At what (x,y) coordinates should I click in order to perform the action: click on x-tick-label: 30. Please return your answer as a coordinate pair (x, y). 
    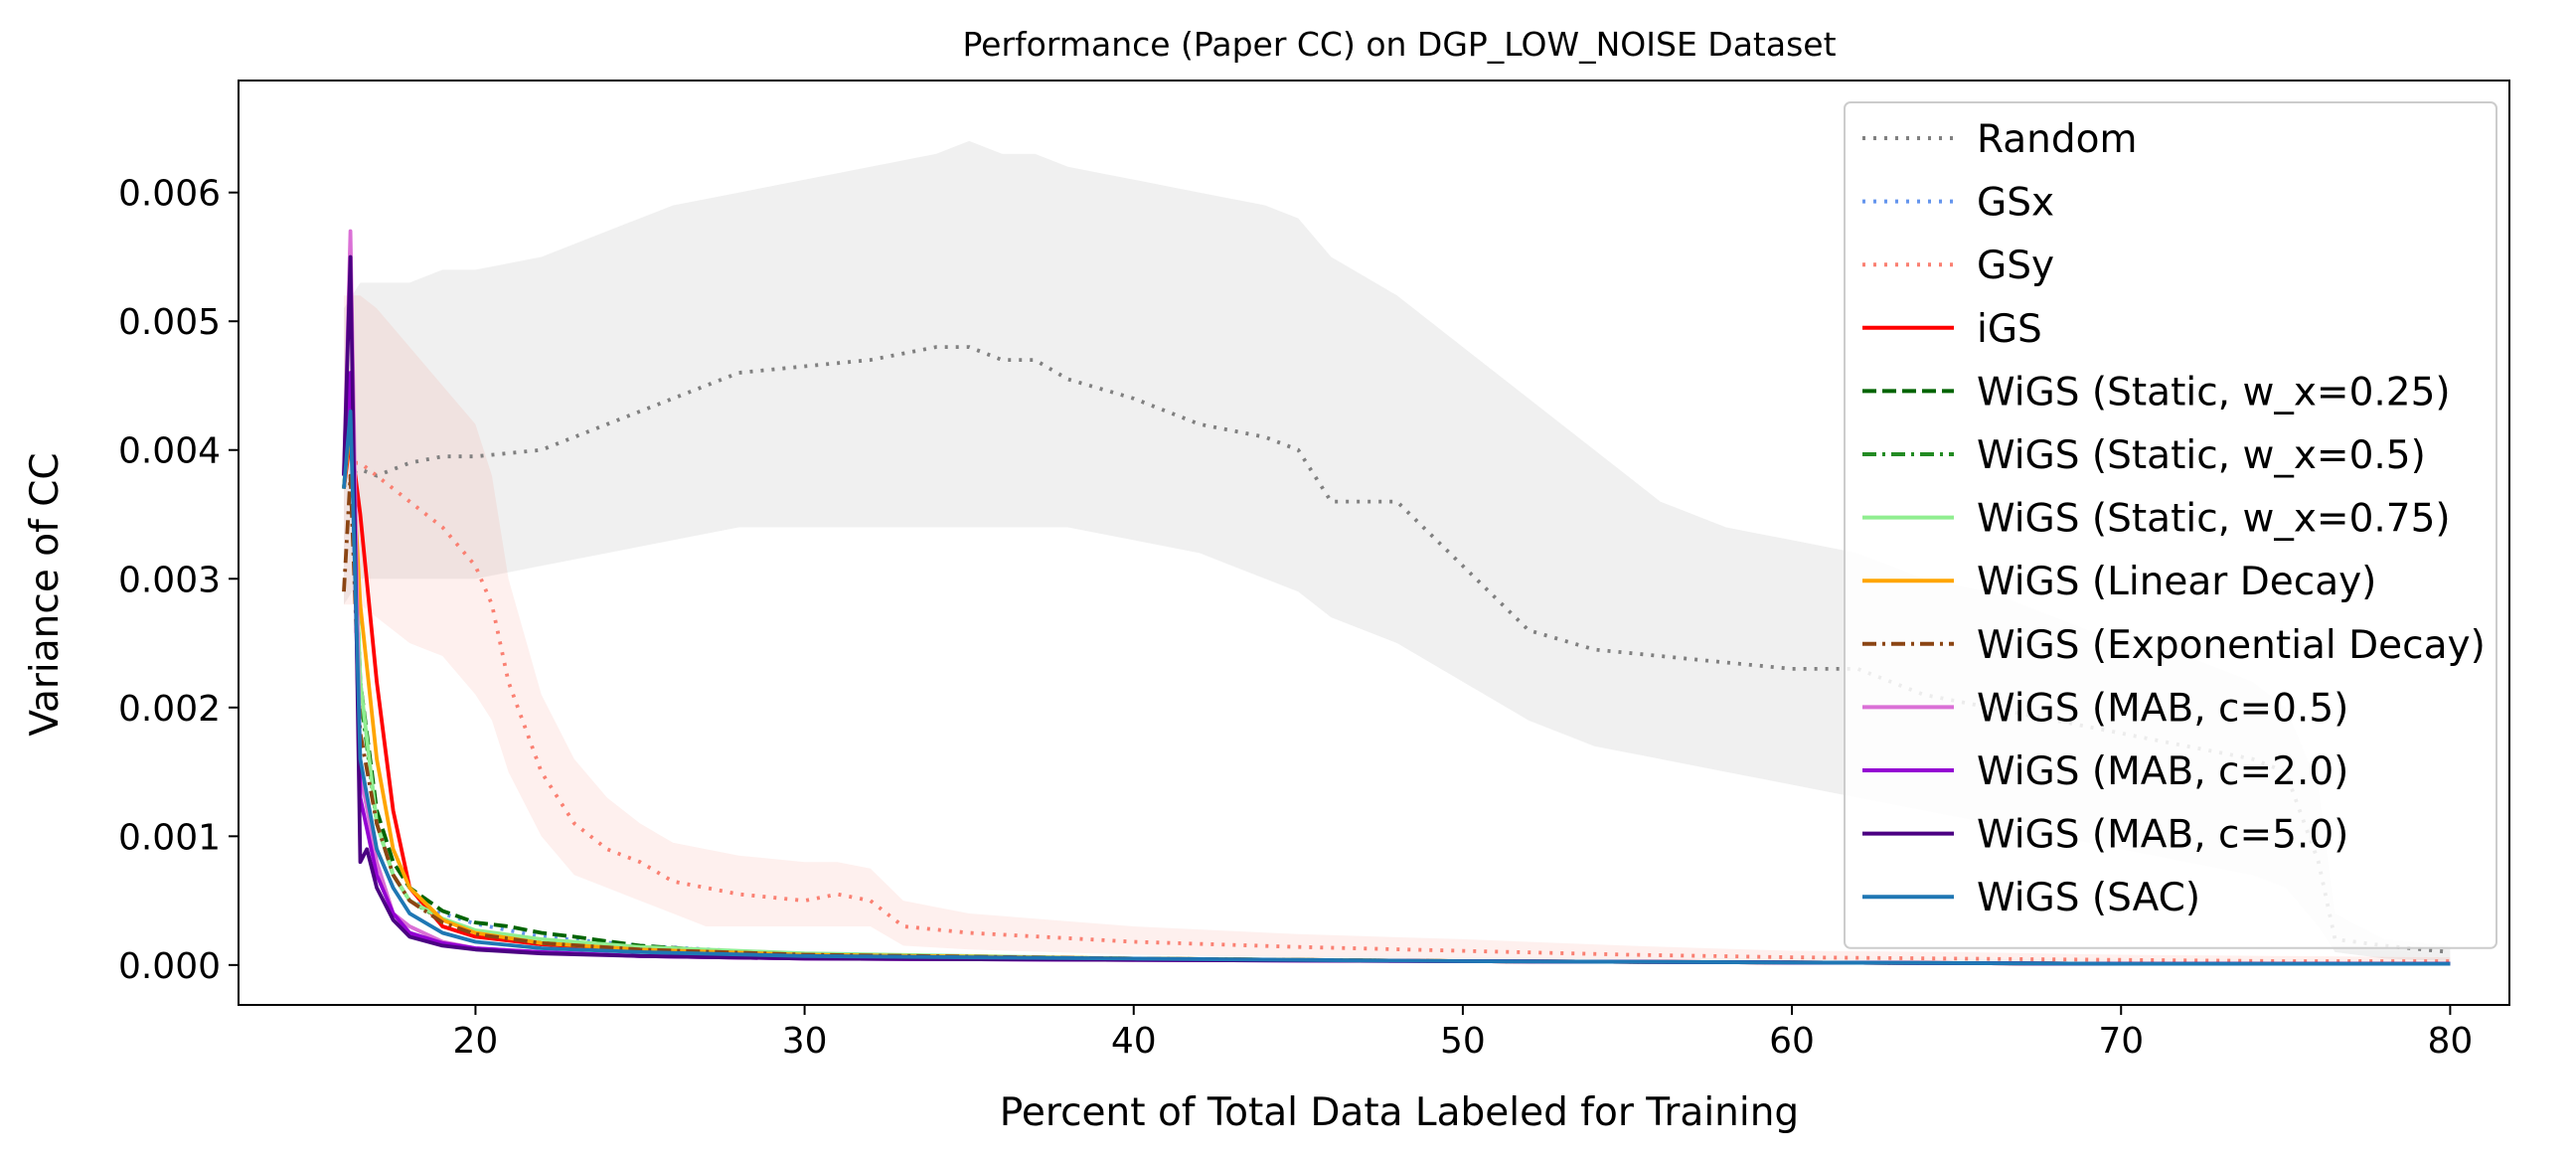
    Looking at the image, I should click on (805, 1041).